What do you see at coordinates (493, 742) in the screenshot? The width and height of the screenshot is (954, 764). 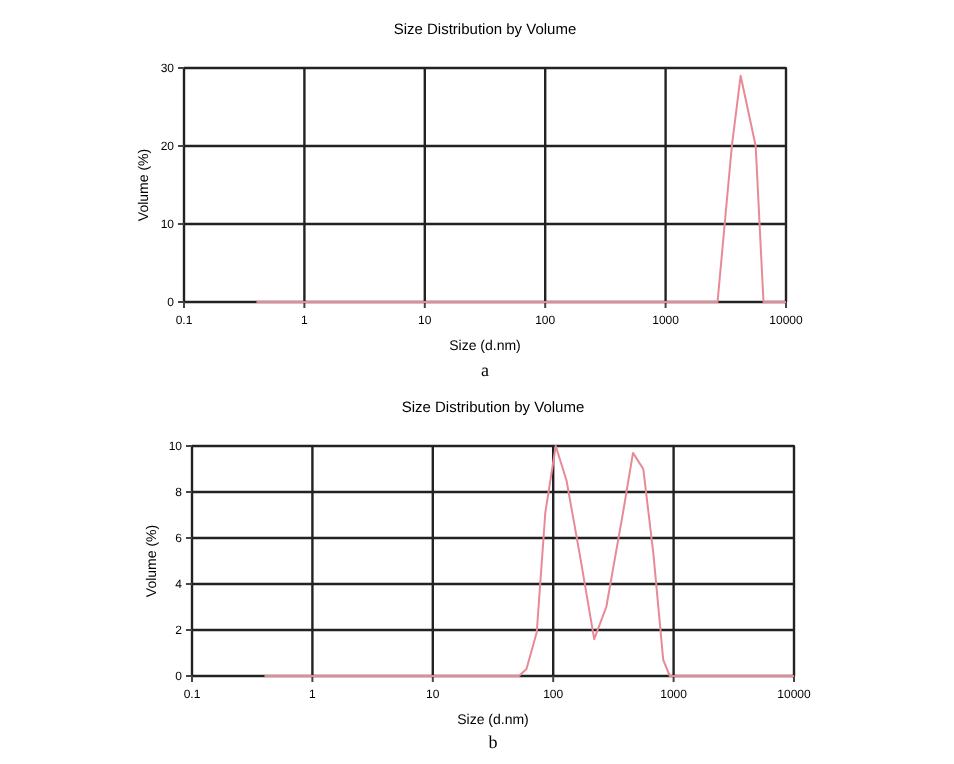 I see `text: b` at bounding box center [493, 742].